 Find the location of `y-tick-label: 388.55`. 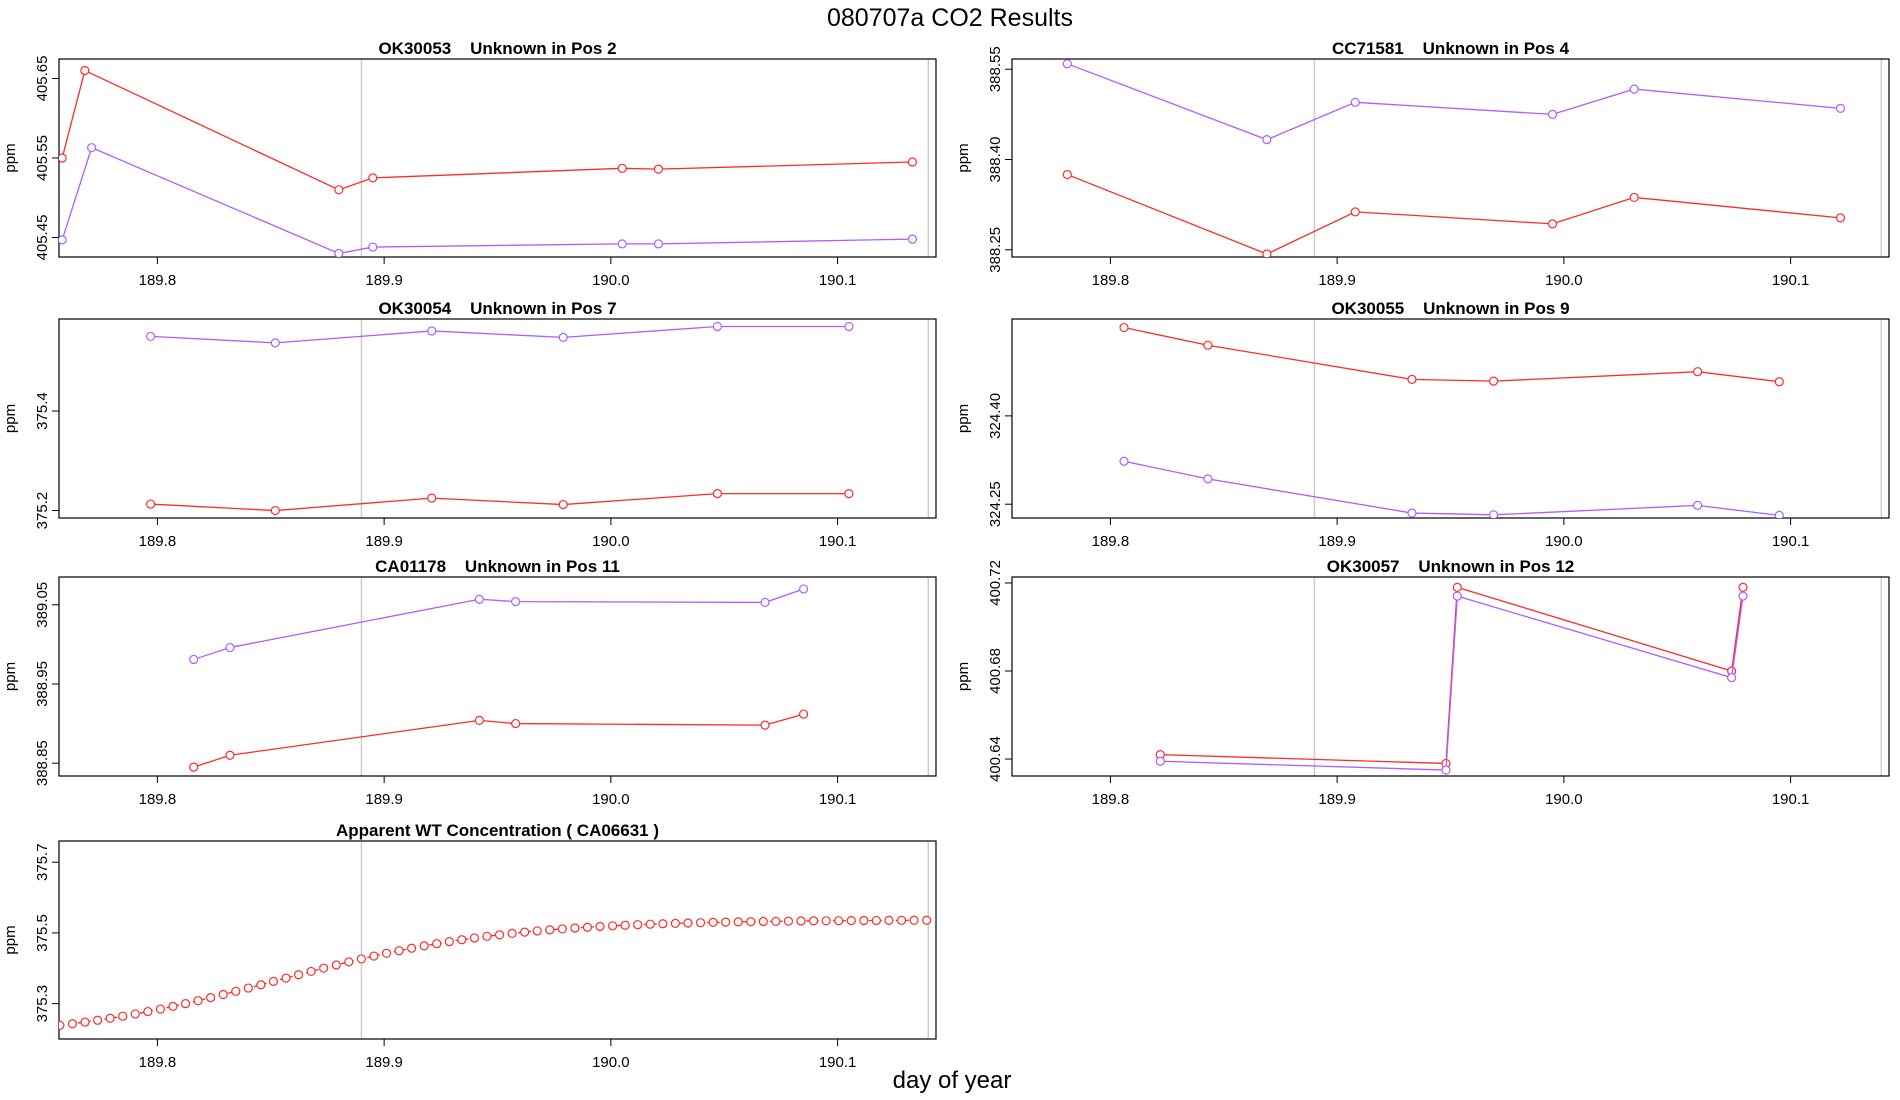

y-tick-label: 388.55 is located at coordinates (995, 69).